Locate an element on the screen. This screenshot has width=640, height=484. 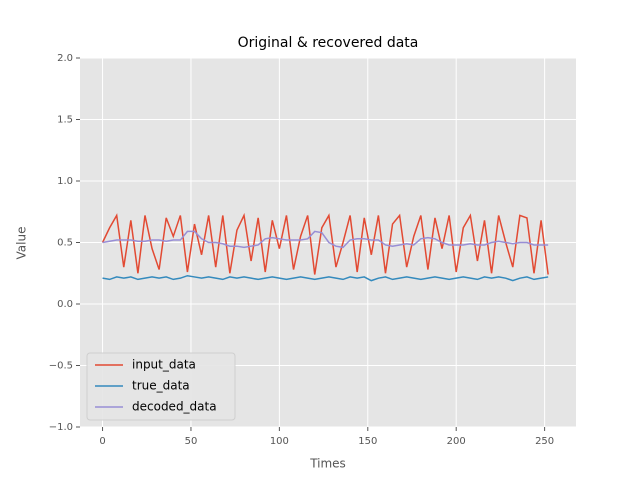
chart-title: Original & recovered data is located at coordinates (328, 43).